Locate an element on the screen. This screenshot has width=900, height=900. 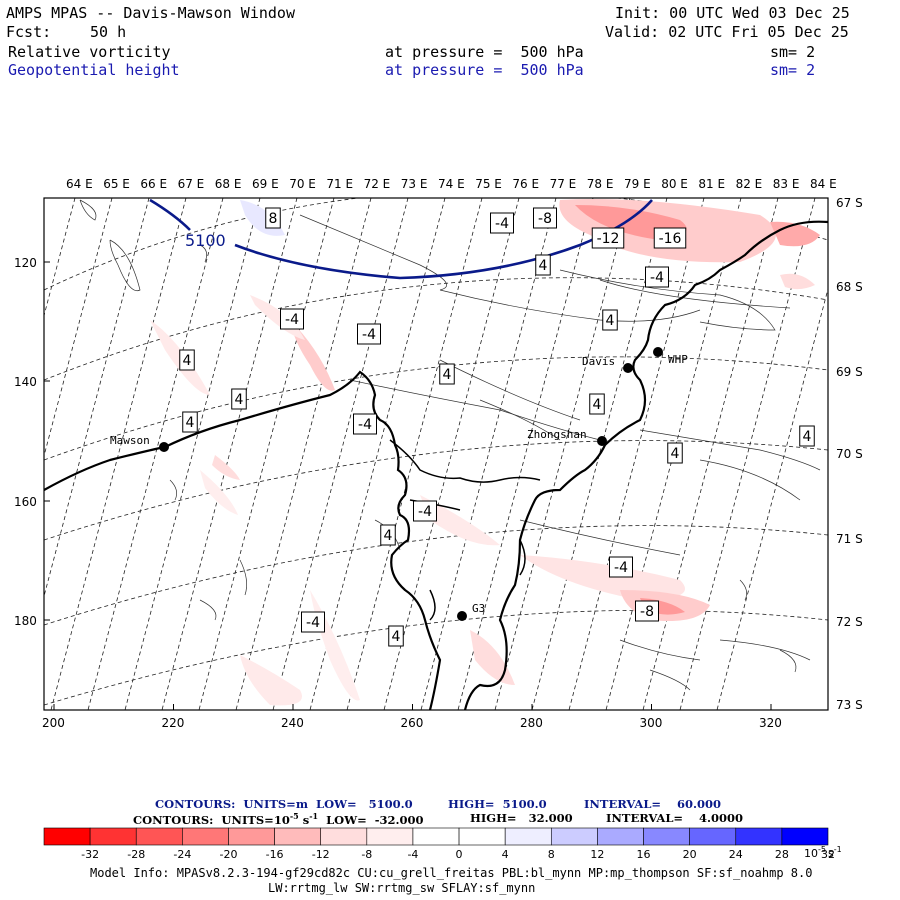
field1-level: at pressure = 500 hPa is located at coordinates (484, 52).